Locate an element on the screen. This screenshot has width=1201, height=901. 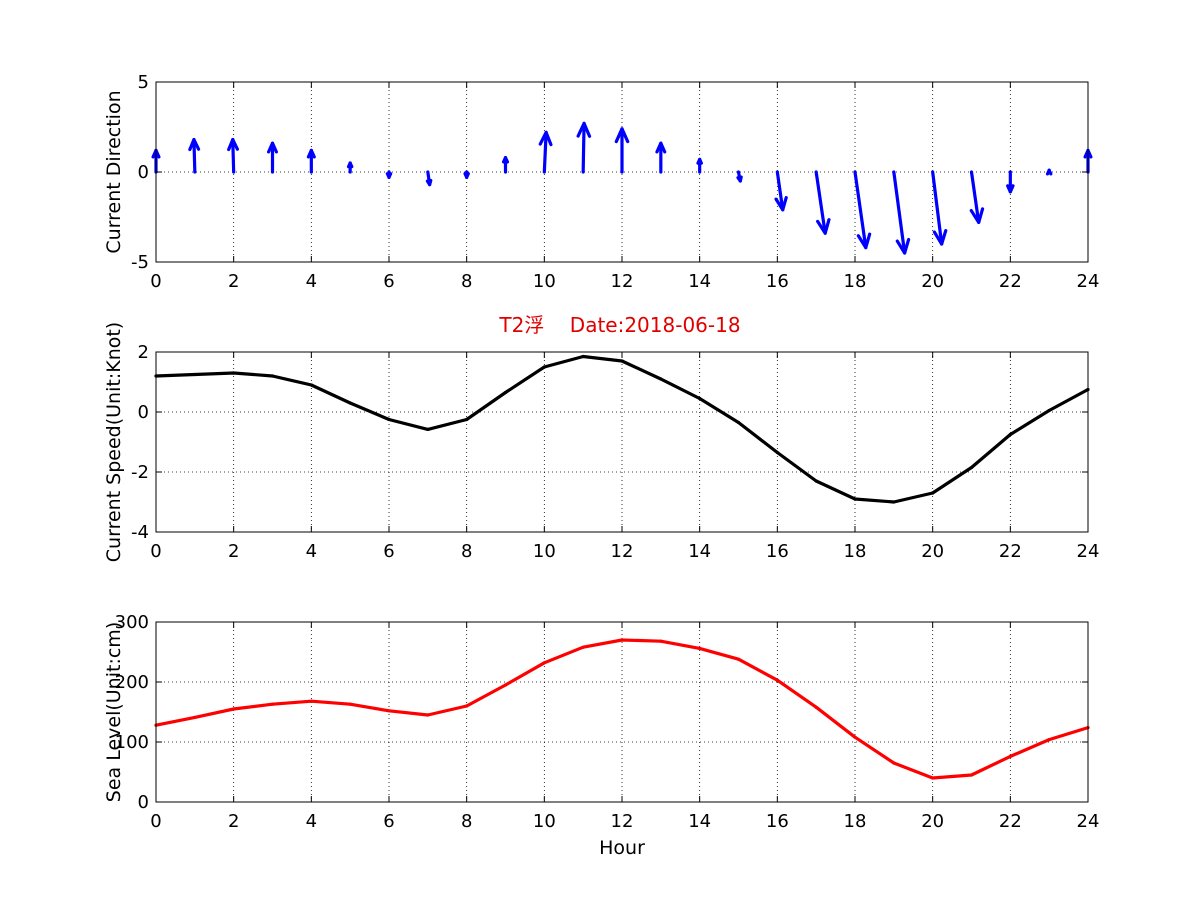
direction-x-tick-label: 8 is located at coordinates (466, 281).